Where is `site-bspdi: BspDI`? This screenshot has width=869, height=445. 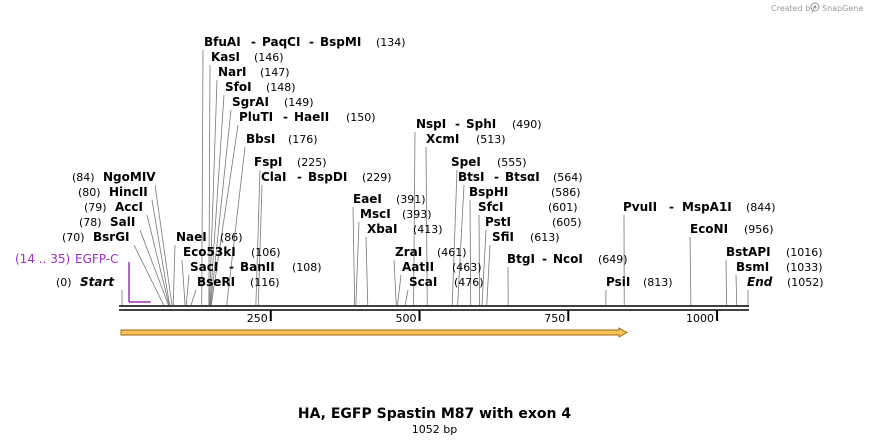
site-bspdi: BspDI is located at coordinates (327, 177).